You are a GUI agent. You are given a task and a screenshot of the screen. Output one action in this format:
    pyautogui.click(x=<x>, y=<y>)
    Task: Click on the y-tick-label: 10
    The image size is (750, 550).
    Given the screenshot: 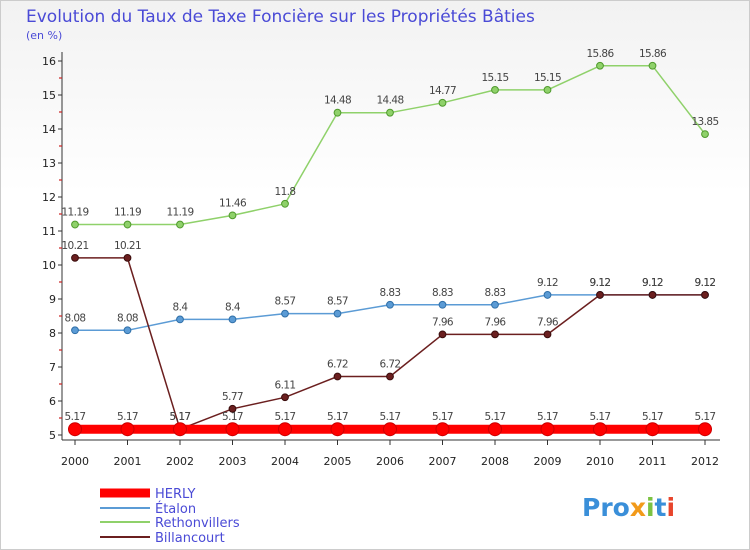 What is the action you would take?
    pyautogui.click(x=49, y=265)
    